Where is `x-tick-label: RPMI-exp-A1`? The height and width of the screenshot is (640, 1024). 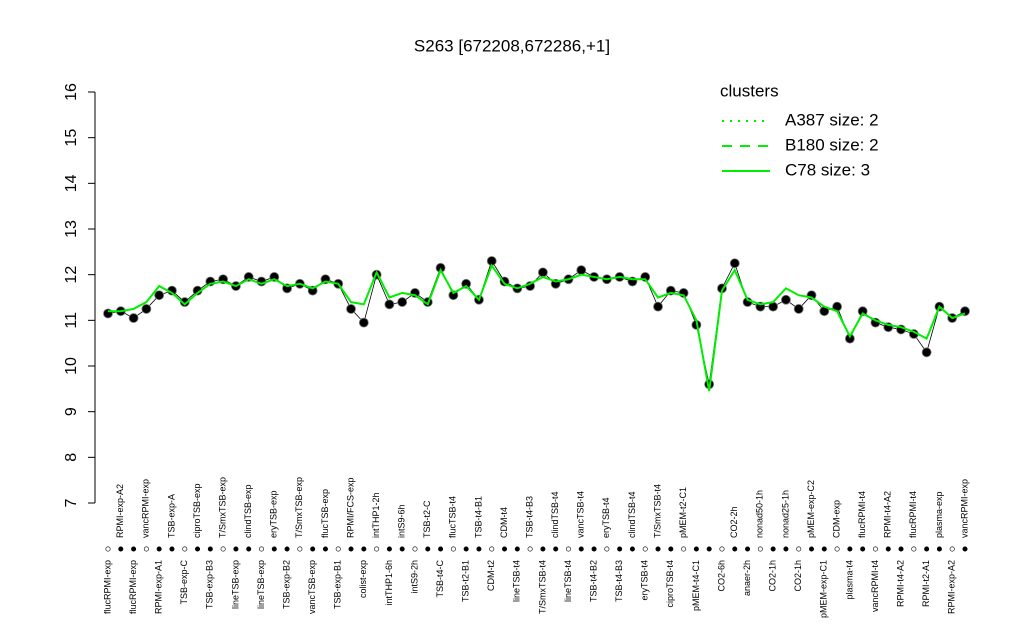 x-tick-label: RPMI-exp-A1 is located at coordinates (159, 587).